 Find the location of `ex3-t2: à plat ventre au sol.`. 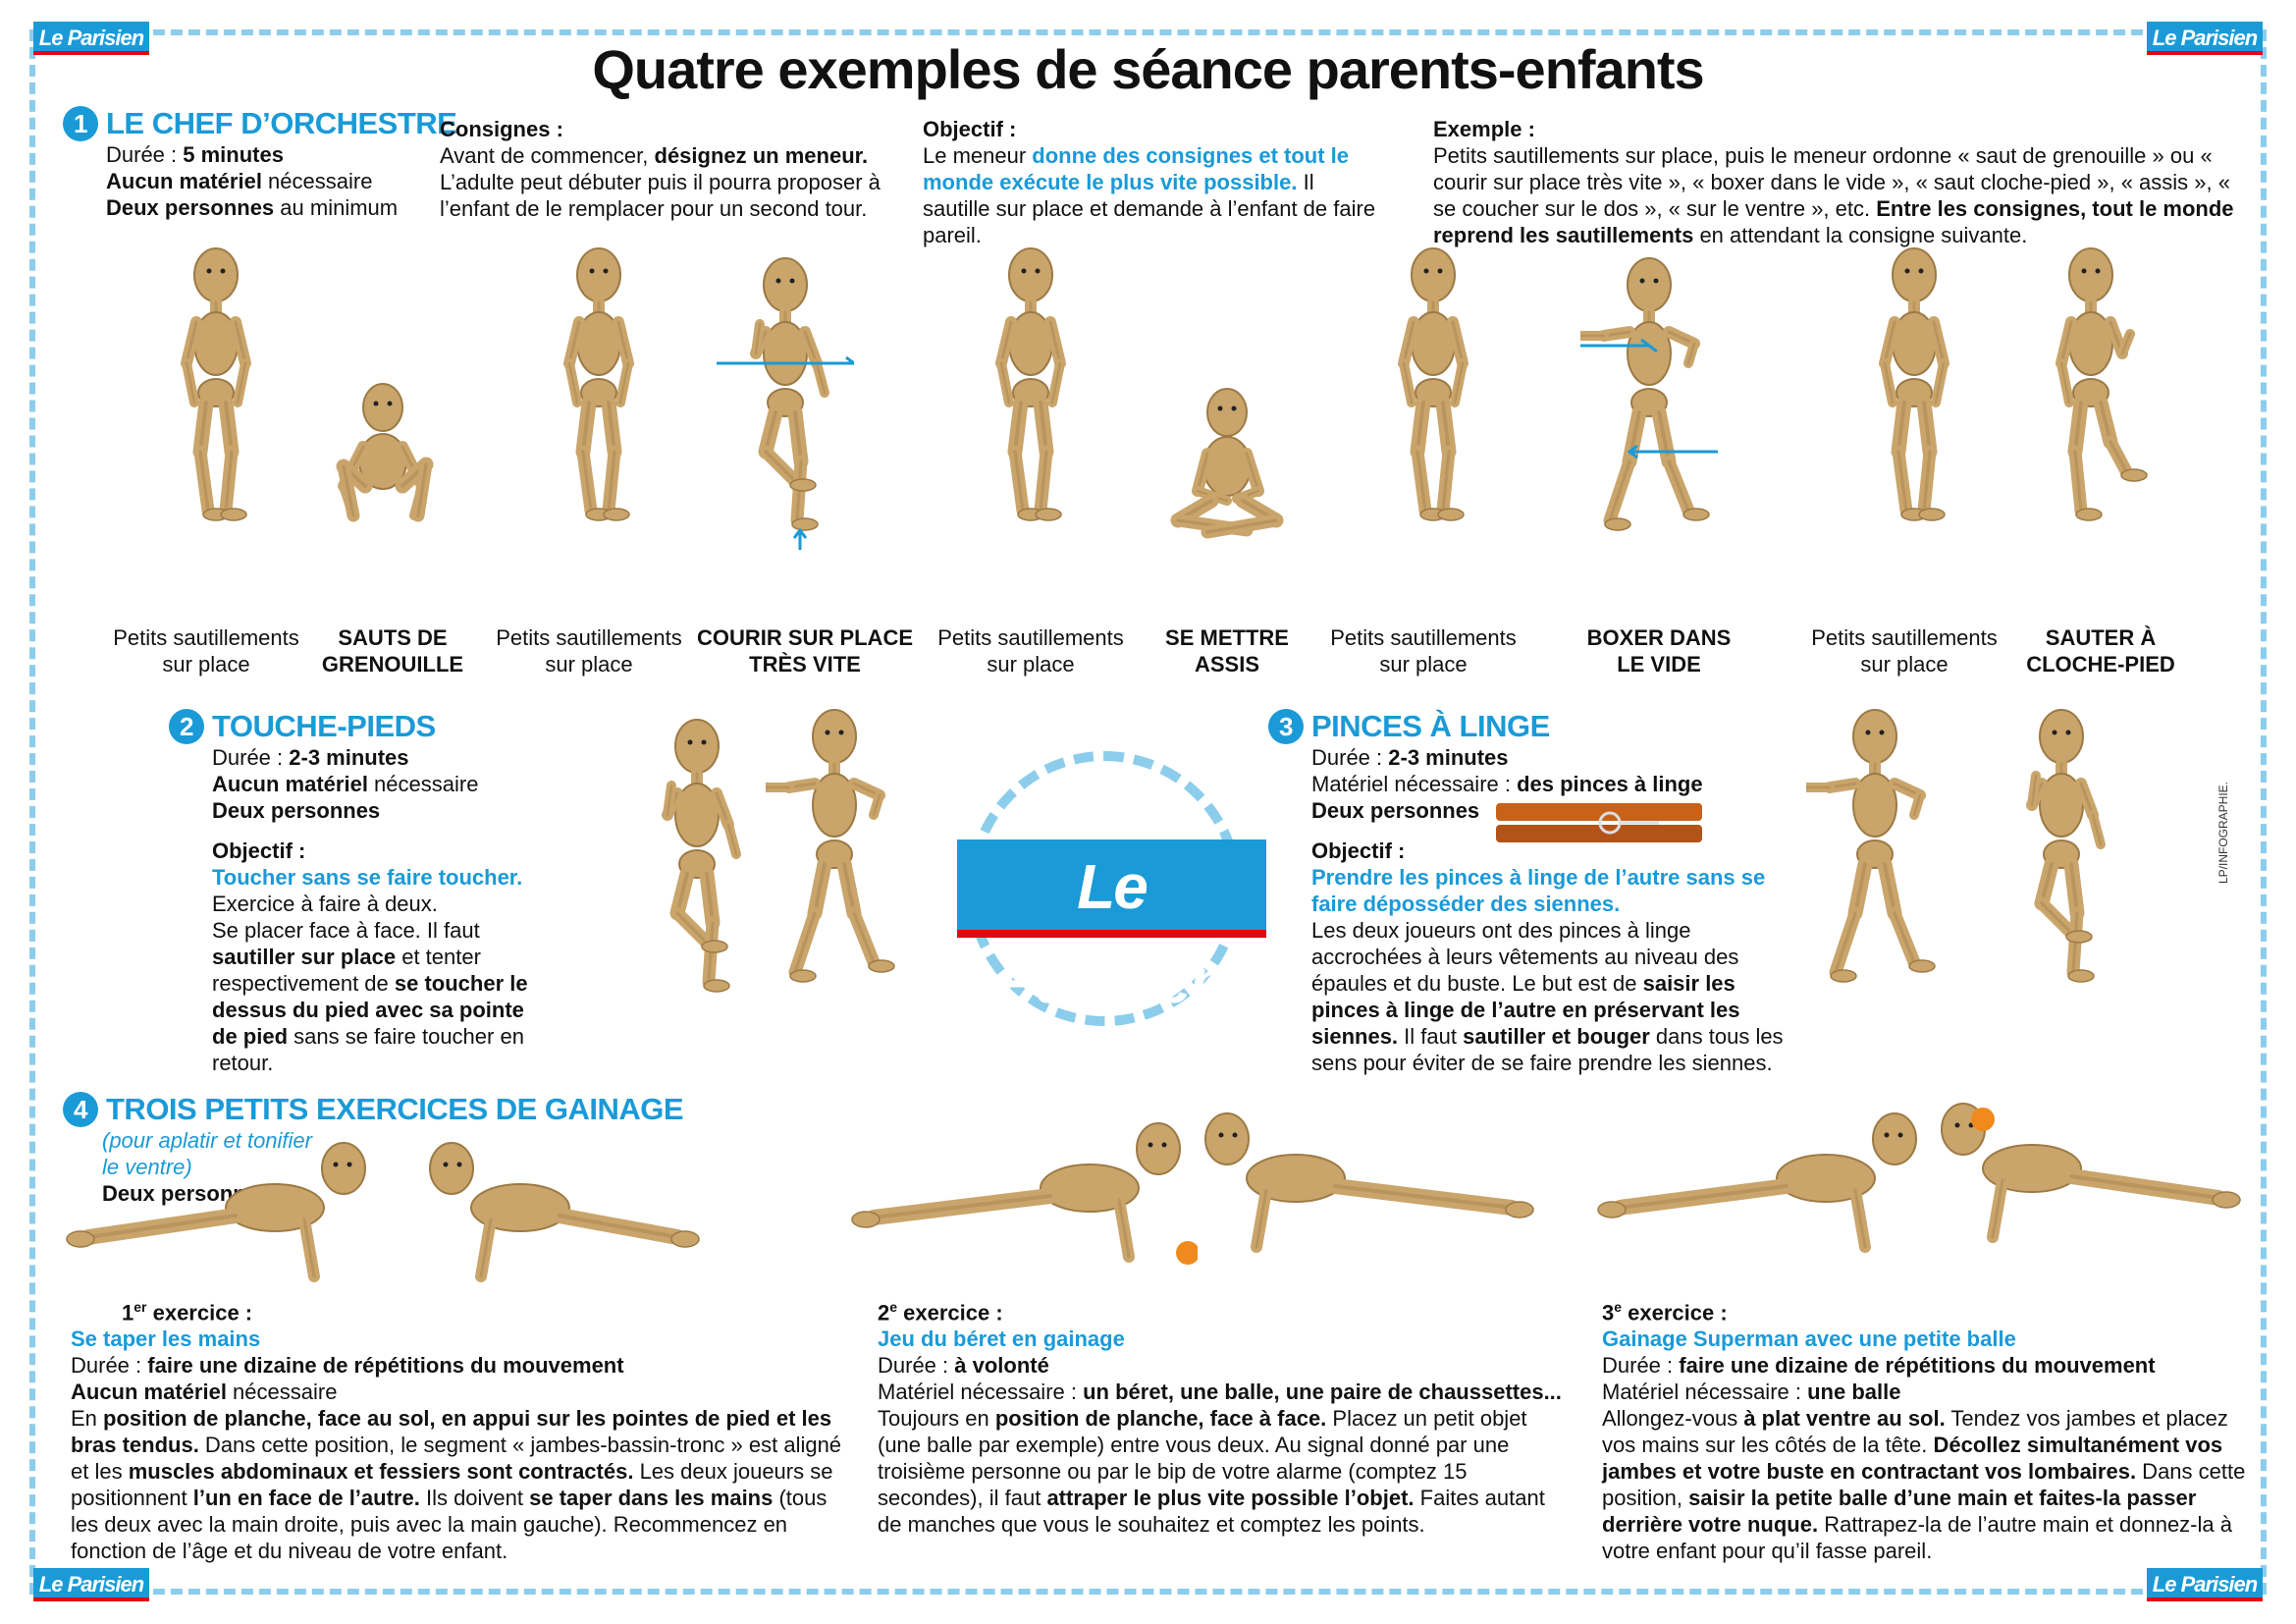

ex3-t2: à plat ventre au sol. is located at coordinates (1845, 1419).